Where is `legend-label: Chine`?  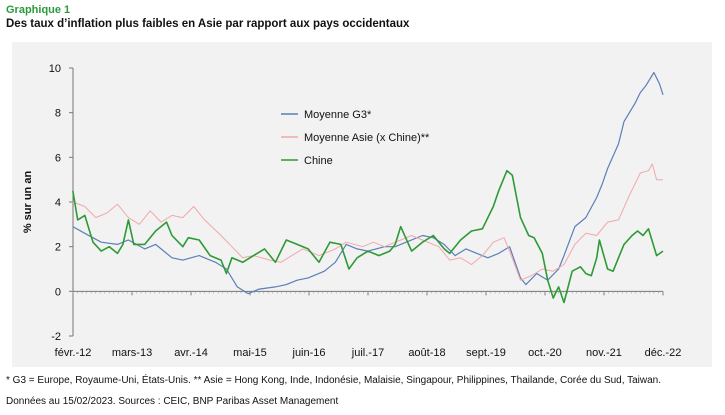 legend-label: Chine is located at coordinates (318, 161).